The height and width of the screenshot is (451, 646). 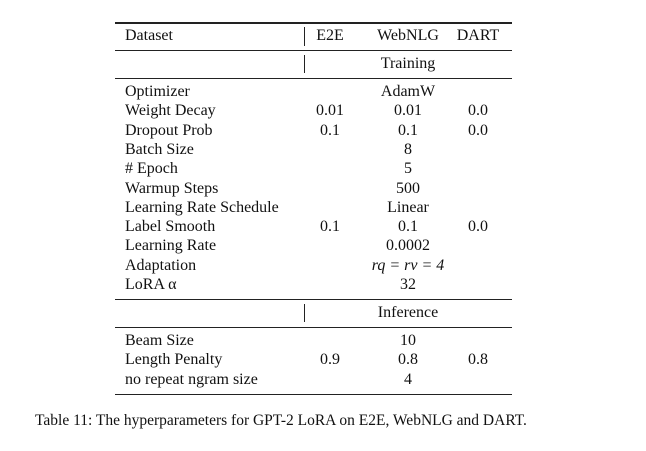 I want to click on cell: 5, so click(x=408, y=169).